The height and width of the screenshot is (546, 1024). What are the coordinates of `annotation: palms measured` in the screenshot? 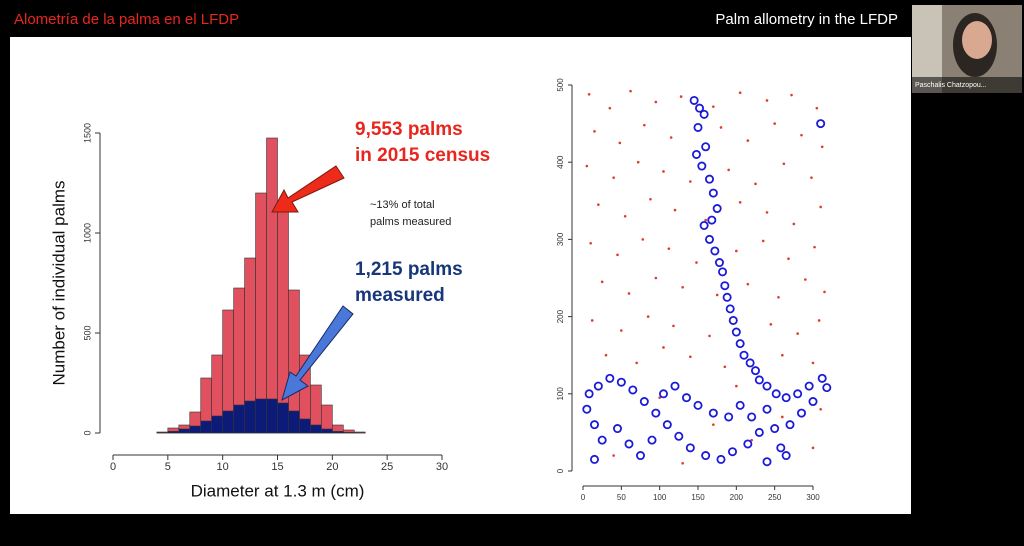 It's located at (410, 222).